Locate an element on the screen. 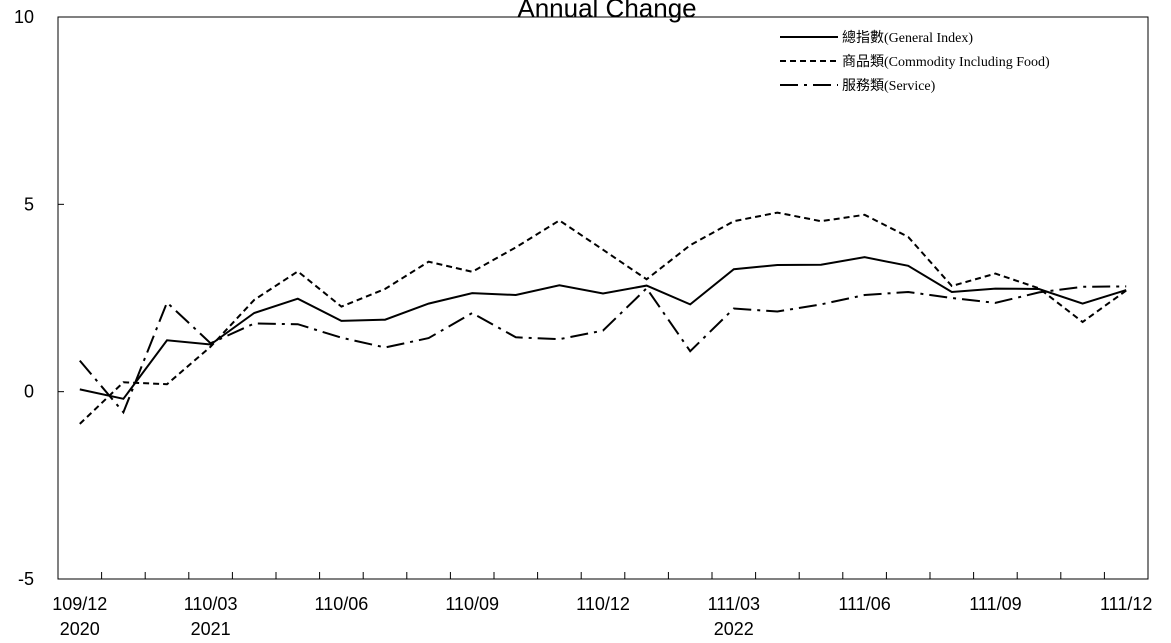 This screenshot has width=1171, height=643. x-tick-label: 111/09 is located at coordinates (995, 604).